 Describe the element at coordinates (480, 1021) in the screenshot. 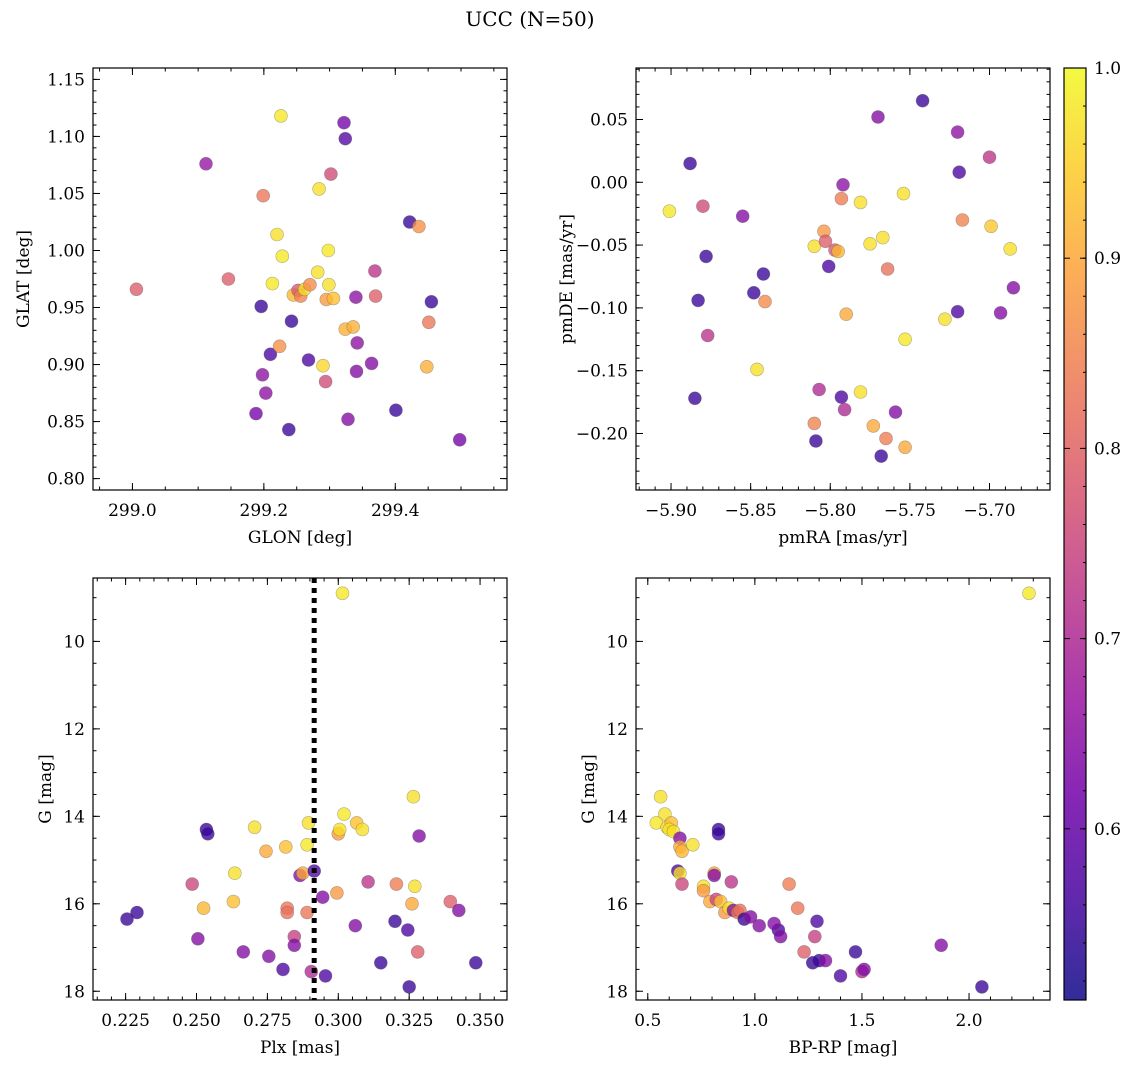

I see `x-tick-label: 0.350` at that location.